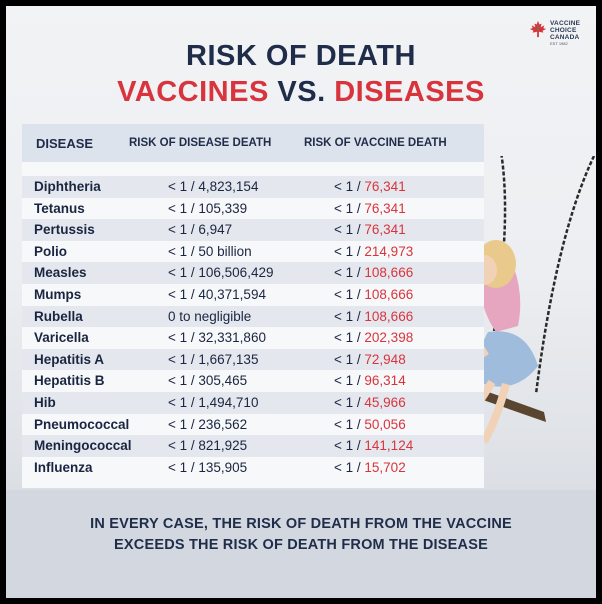 This screenshot has height=604, width=602. I want to click on table-row: Rubella 0 to negligible < 1 / 108,666, so click(253, 316).